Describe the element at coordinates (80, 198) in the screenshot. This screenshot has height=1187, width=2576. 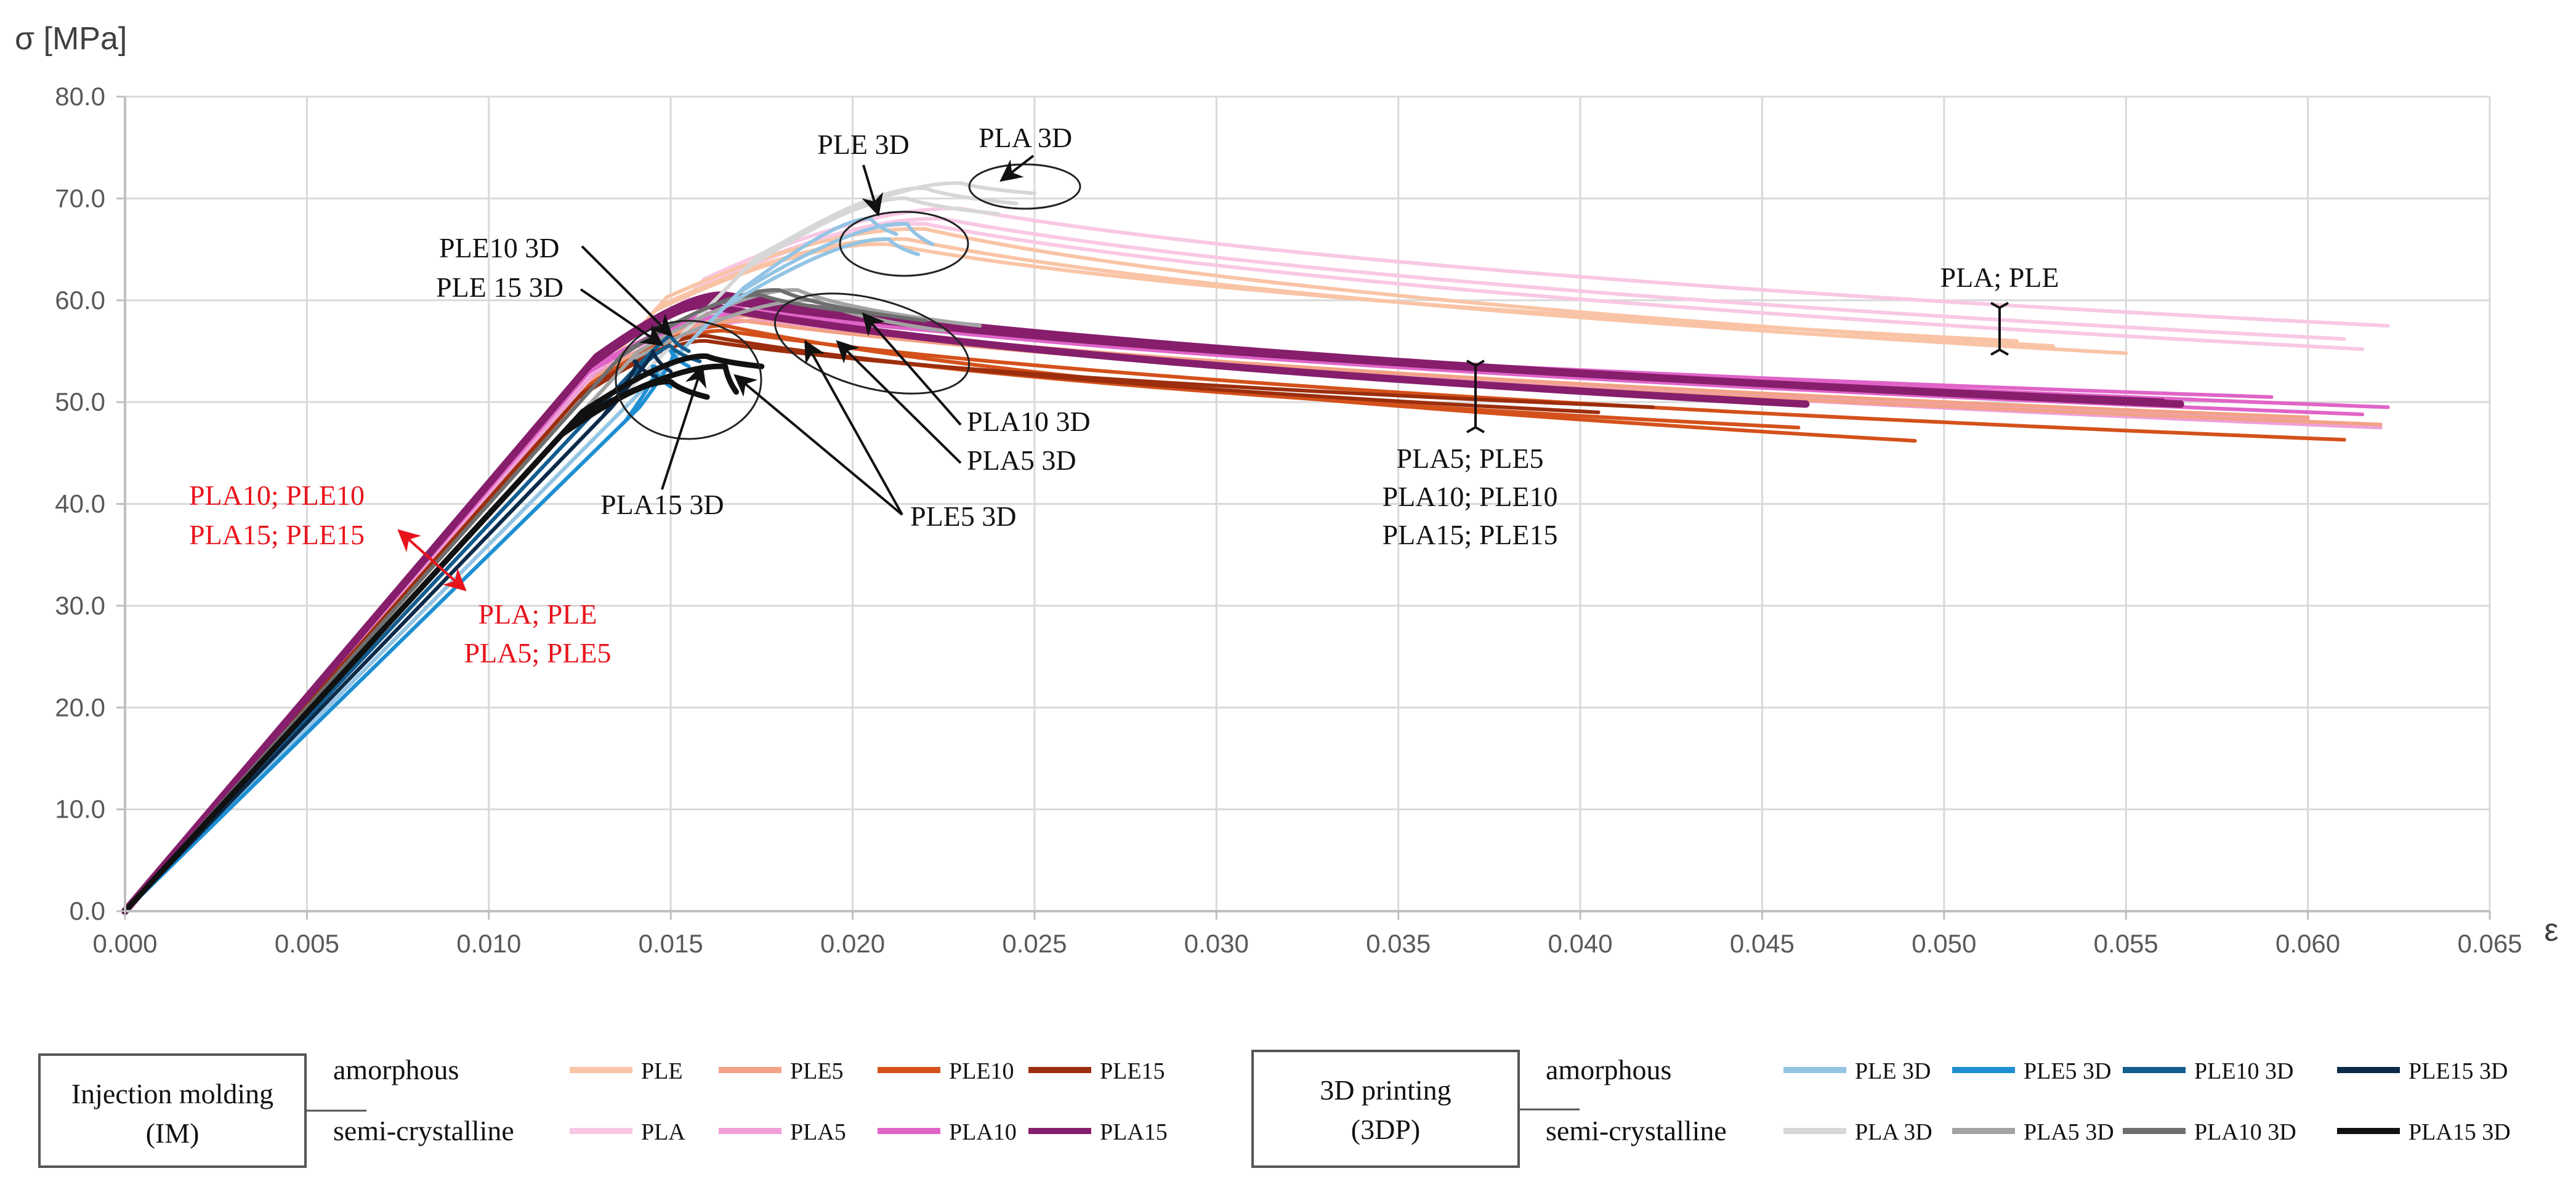
I see `y-tick-label: 70.0` at that location.